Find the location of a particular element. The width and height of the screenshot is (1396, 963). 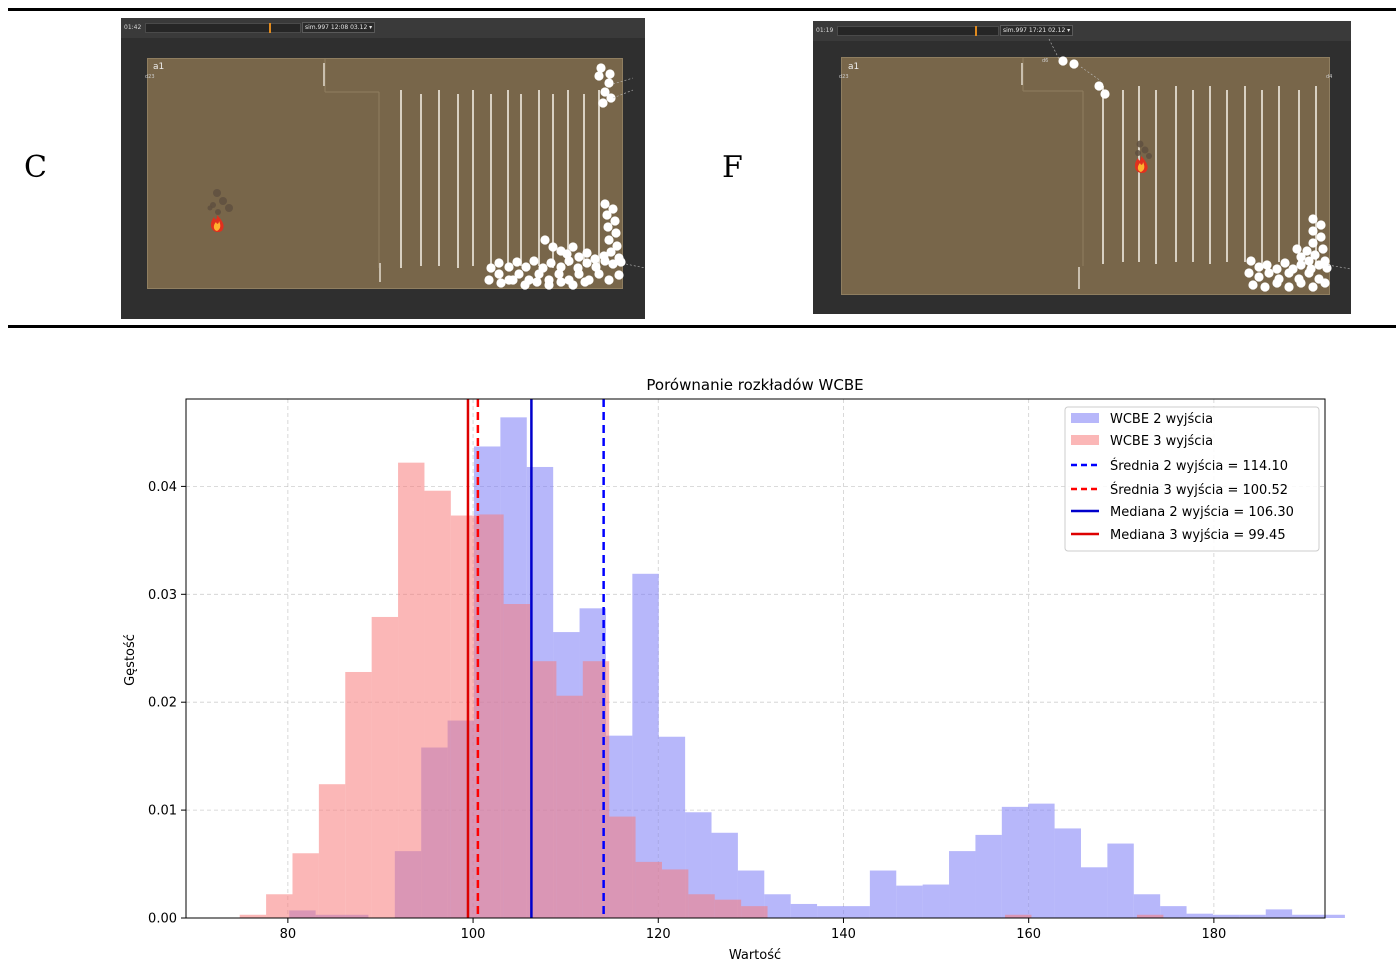

legend-box is located at coordinates (1192, 479).